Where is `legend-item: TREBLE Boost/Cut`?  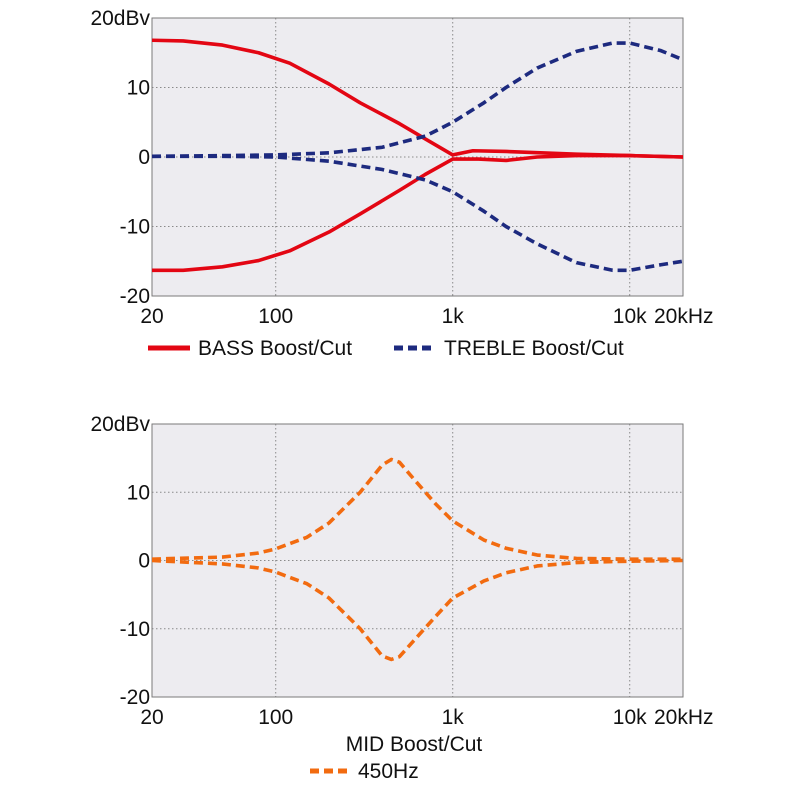
legend-item: TREBLE Boost/Cut is located at coordinates (509, 348).